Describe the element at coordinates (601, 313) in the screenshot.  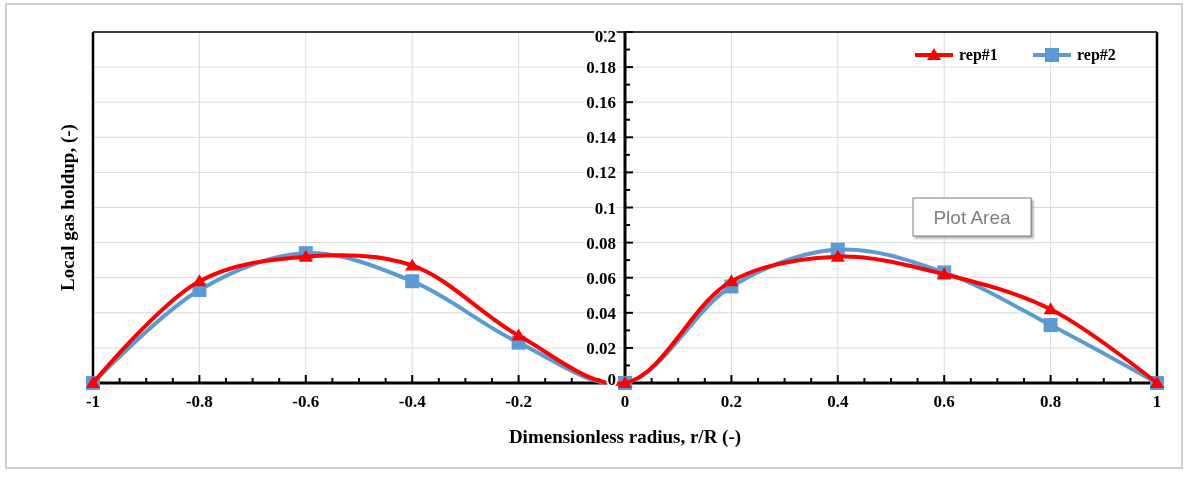
I see `y-tick-label: 0.04` at that location.